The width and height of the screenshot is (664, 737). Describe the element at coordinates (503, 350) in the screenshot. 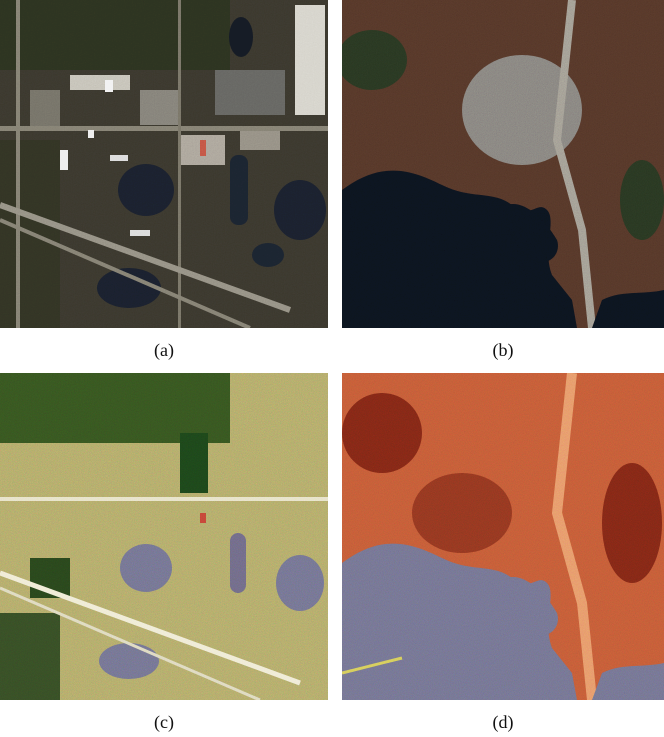

I see `caption-b: (b)` at that location.